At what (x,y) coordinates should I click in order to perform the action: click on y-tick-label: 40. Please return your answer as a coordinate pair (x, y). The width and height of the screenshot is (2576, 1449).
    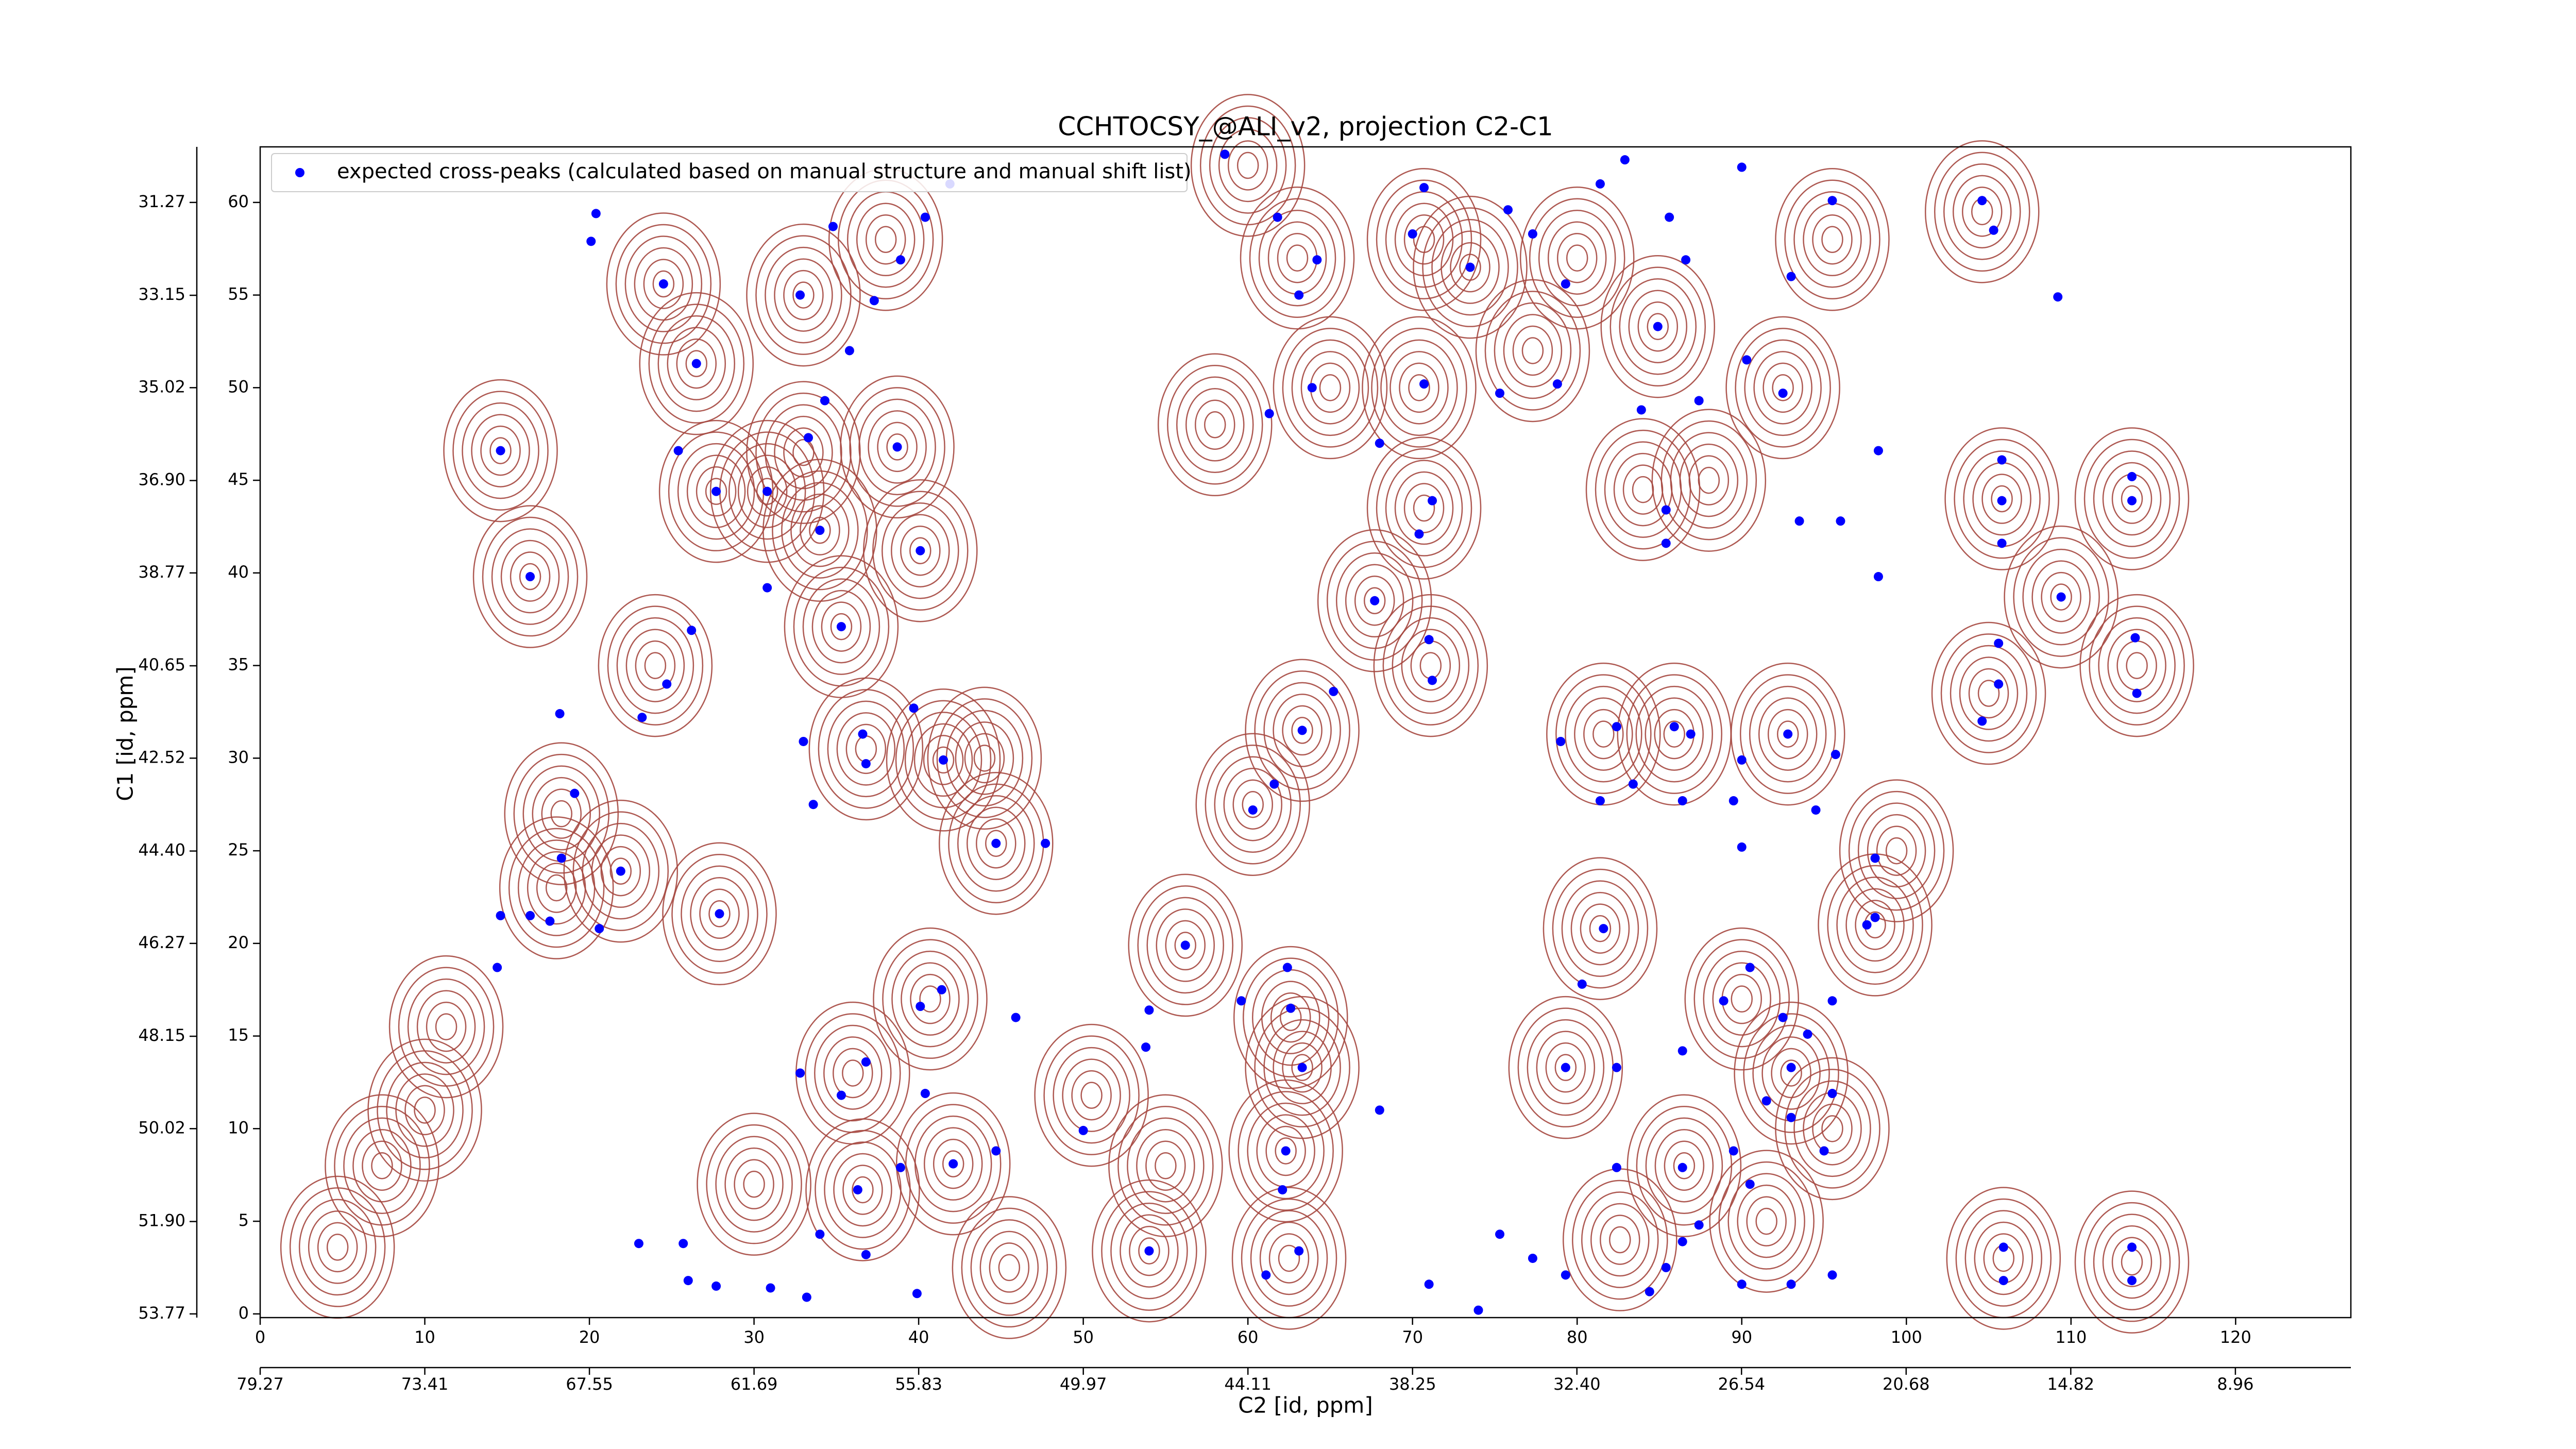
    Looking at the image, I should click on (238, 572).